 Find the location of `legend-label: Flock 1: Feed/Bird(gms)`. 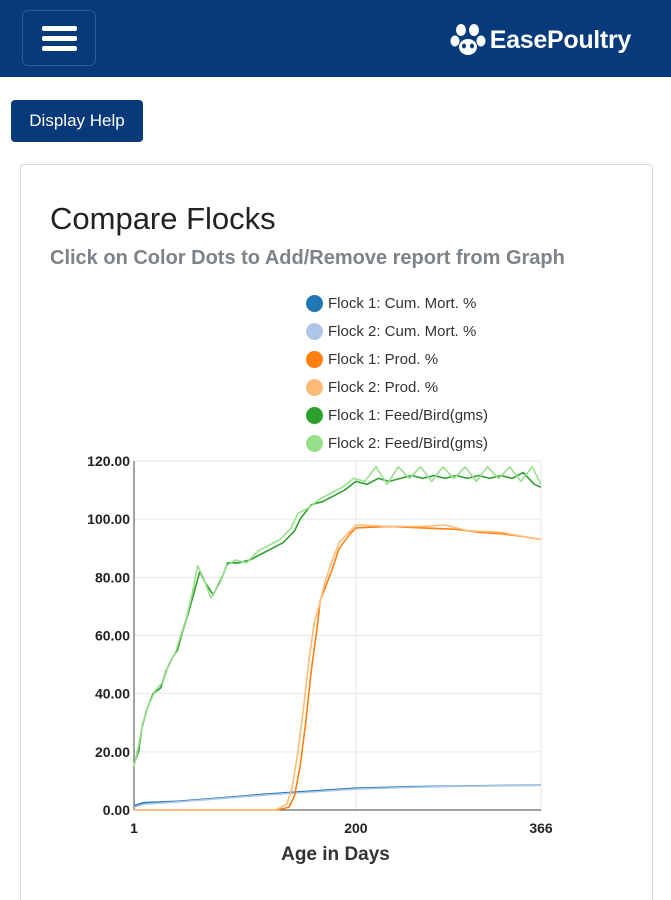

legend-label: Flock 1: Feed/Bird(gms) is located at coordinates (408, 415).